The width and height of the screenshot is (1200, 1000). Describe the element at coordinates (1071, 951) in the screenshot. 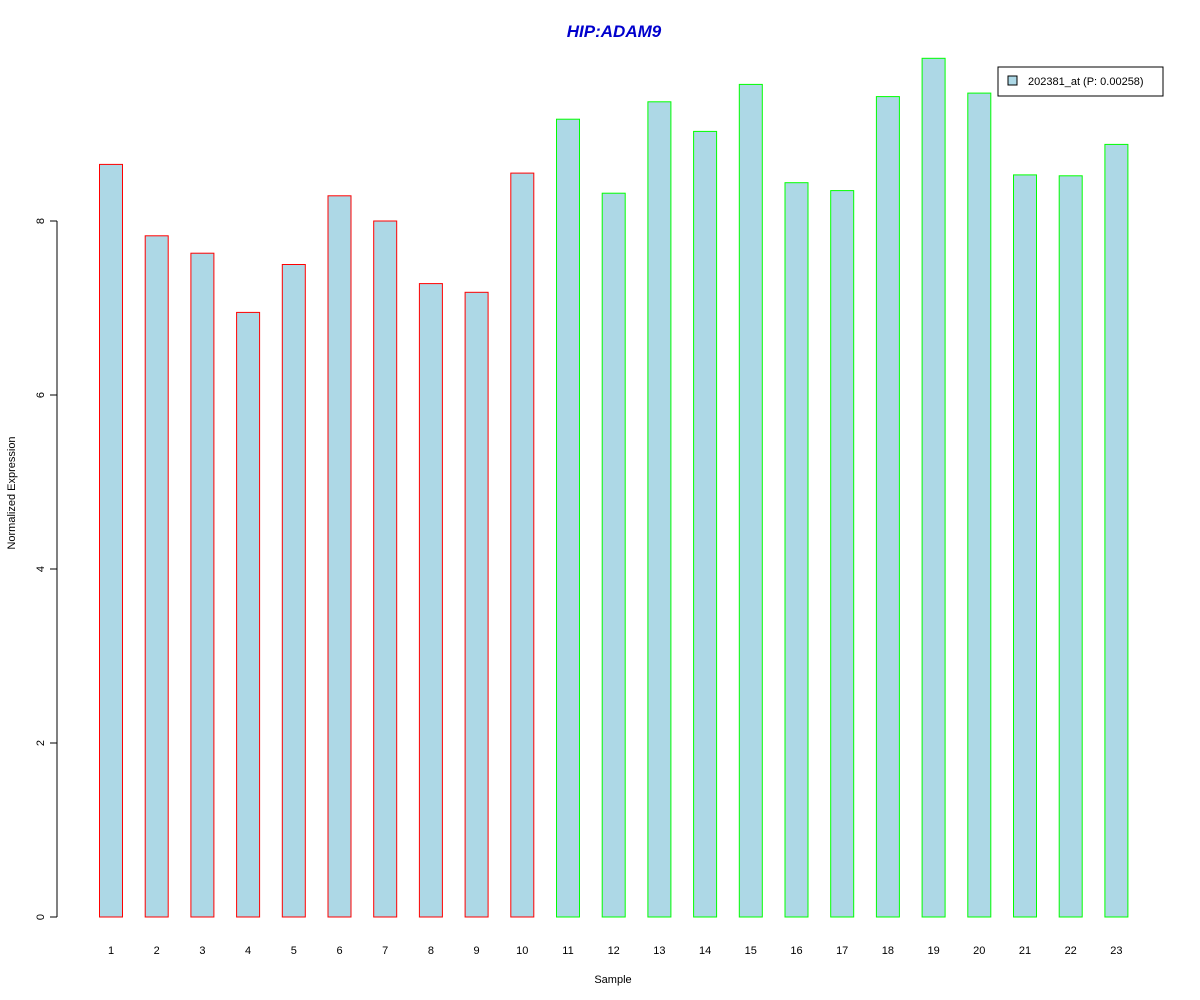

I see `x-tick-label: 22` at that location.